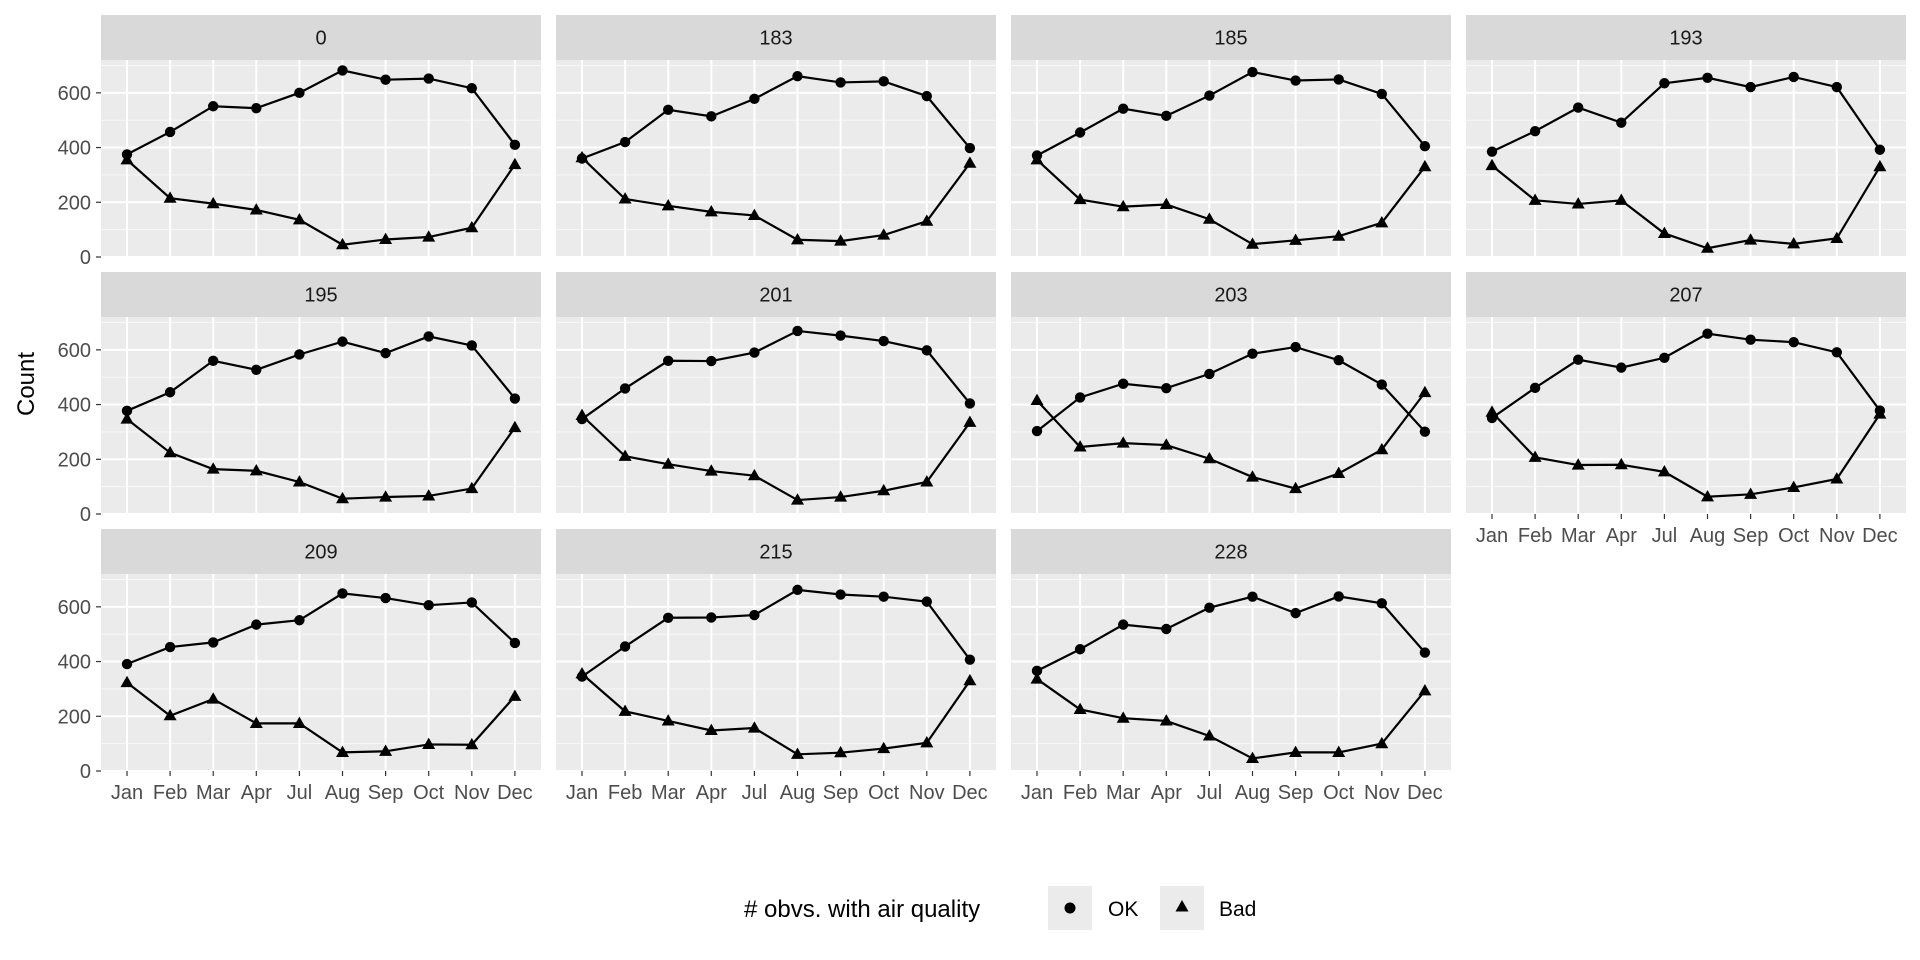 The image size is (1920, 960). I want to click on facet-strip-label: 0, so click(320, 39).